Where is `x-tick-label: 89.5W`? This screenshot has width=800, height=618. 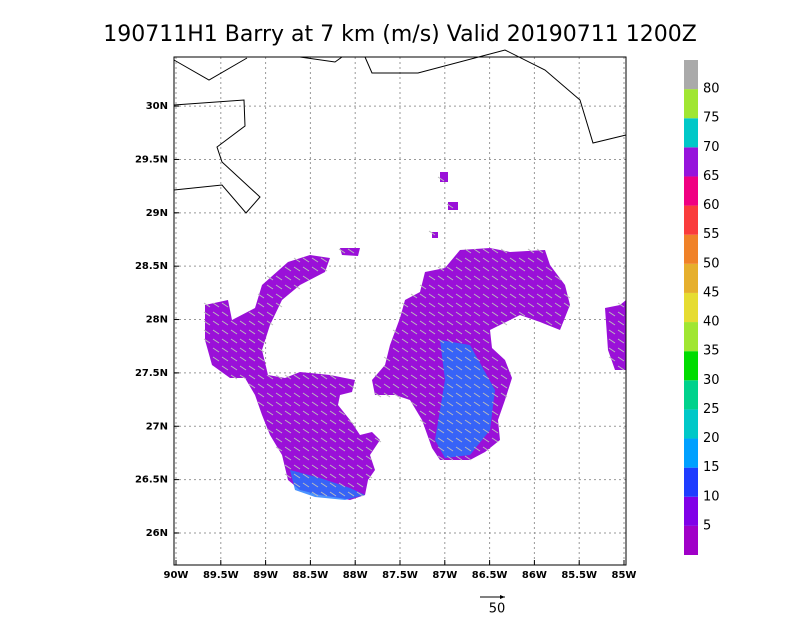
x-tick-label: 89.5W is located at coordinates (221, 575).